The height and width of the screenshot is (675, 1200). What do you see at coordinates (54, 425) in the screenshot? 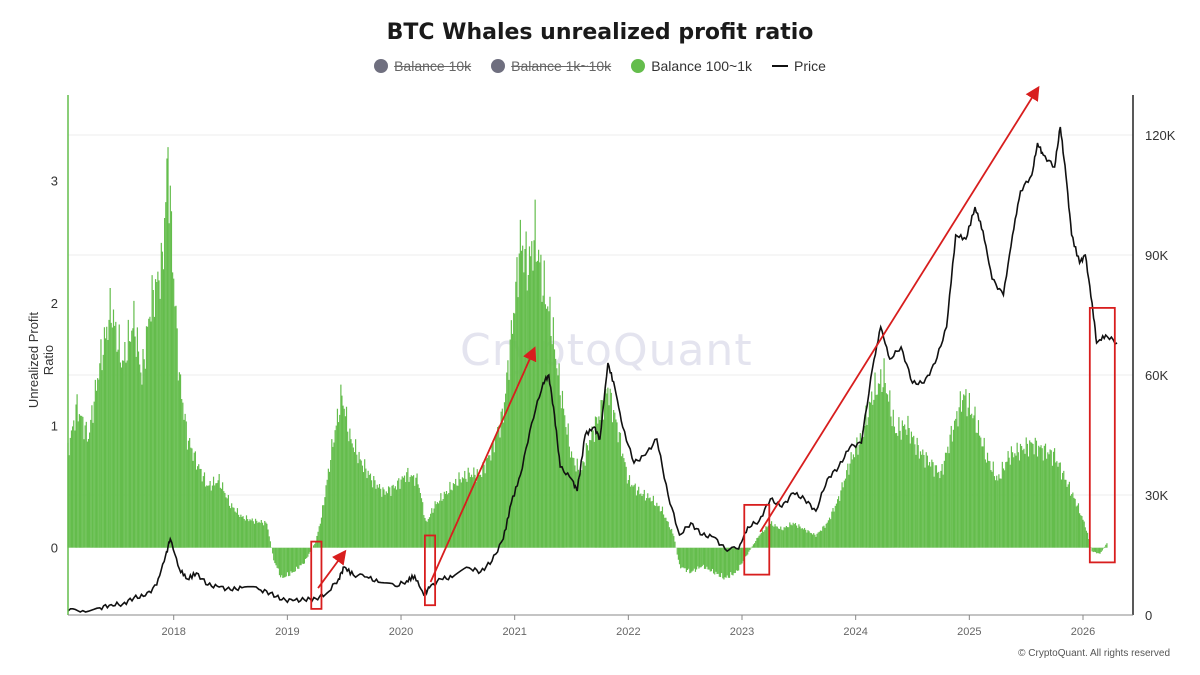
I see `y-left-tick-label: 1` at bounding box center [54, 425].